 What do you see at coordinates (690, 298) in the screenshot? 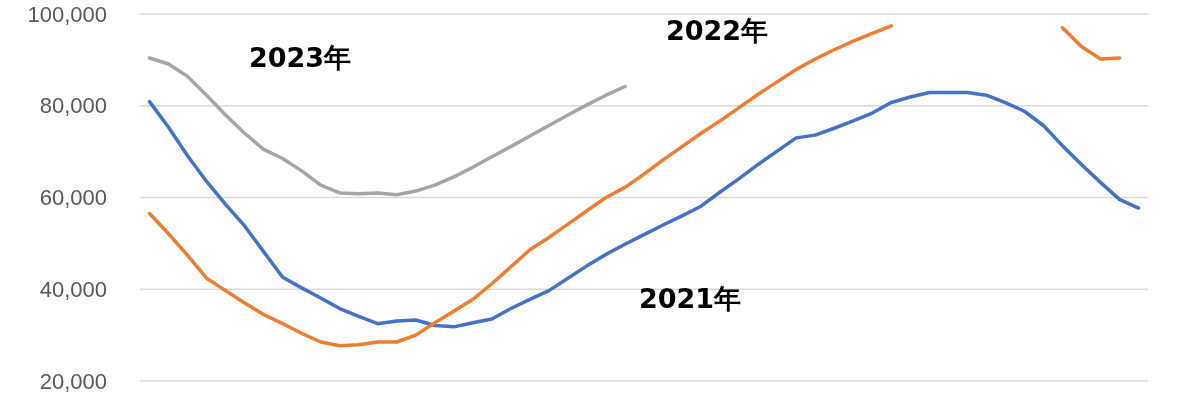
I see `series-label: 2021年` at bounding box center [690, 298].